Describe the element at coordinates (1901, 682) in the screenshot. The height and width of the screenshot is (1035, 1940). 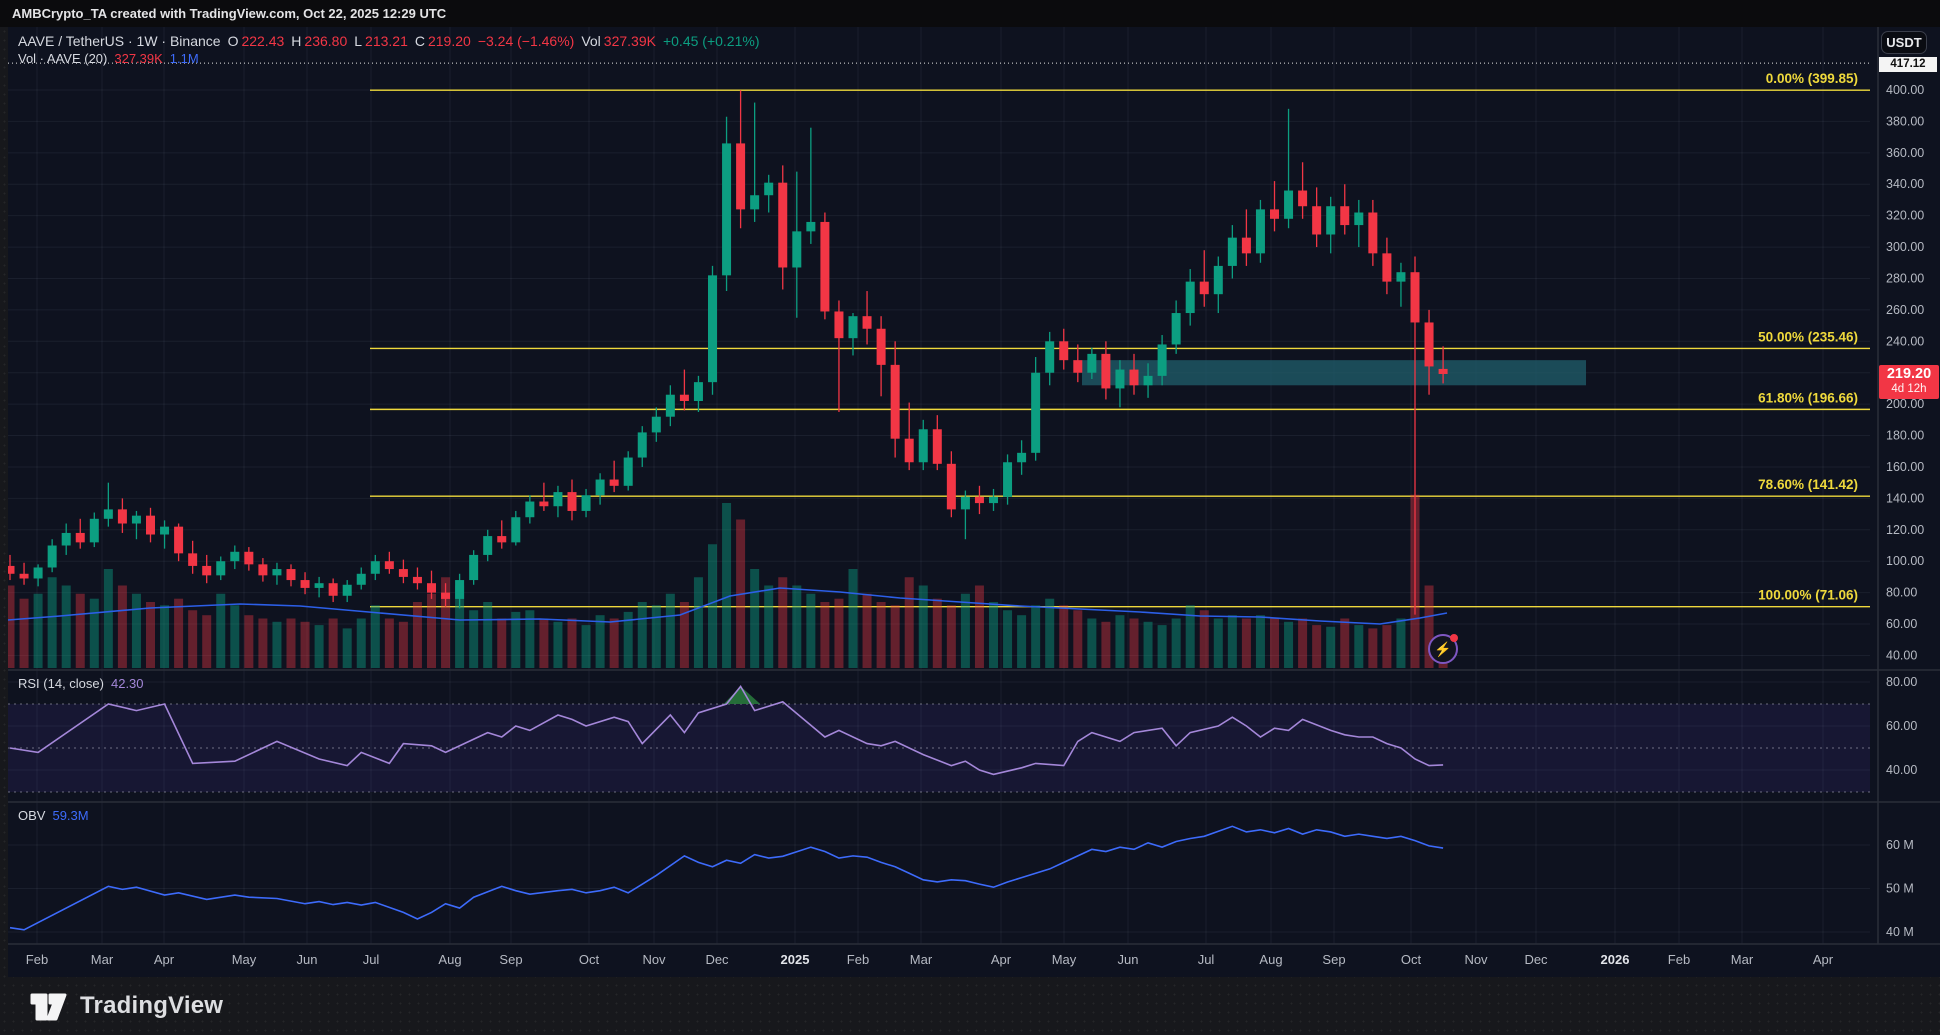
I see `rsi-scale-label: 80.00` at that location.